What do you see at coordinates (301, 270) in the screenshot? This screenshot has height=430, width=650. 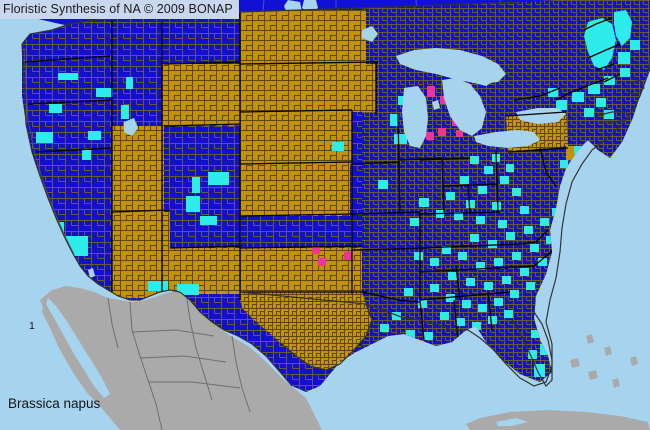 I see `gold-block-ok` at bounding box center [301, 270].